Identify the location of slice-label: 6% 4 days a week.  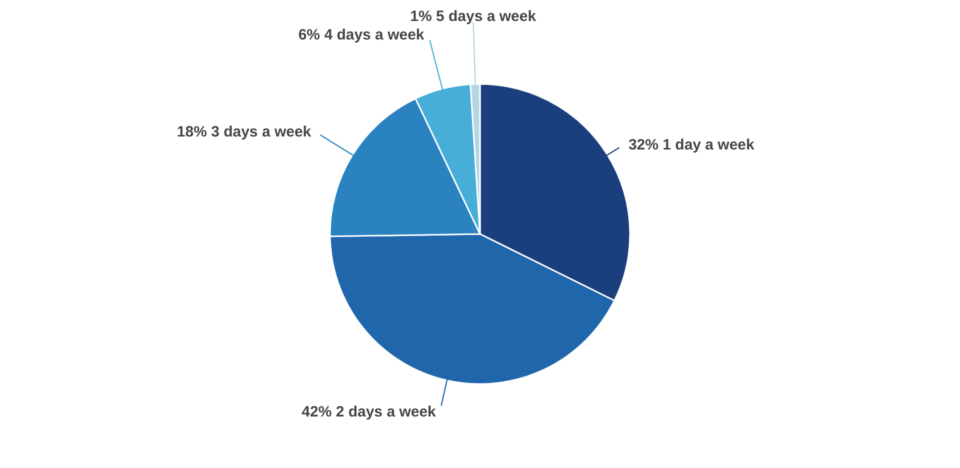
(361, 35).